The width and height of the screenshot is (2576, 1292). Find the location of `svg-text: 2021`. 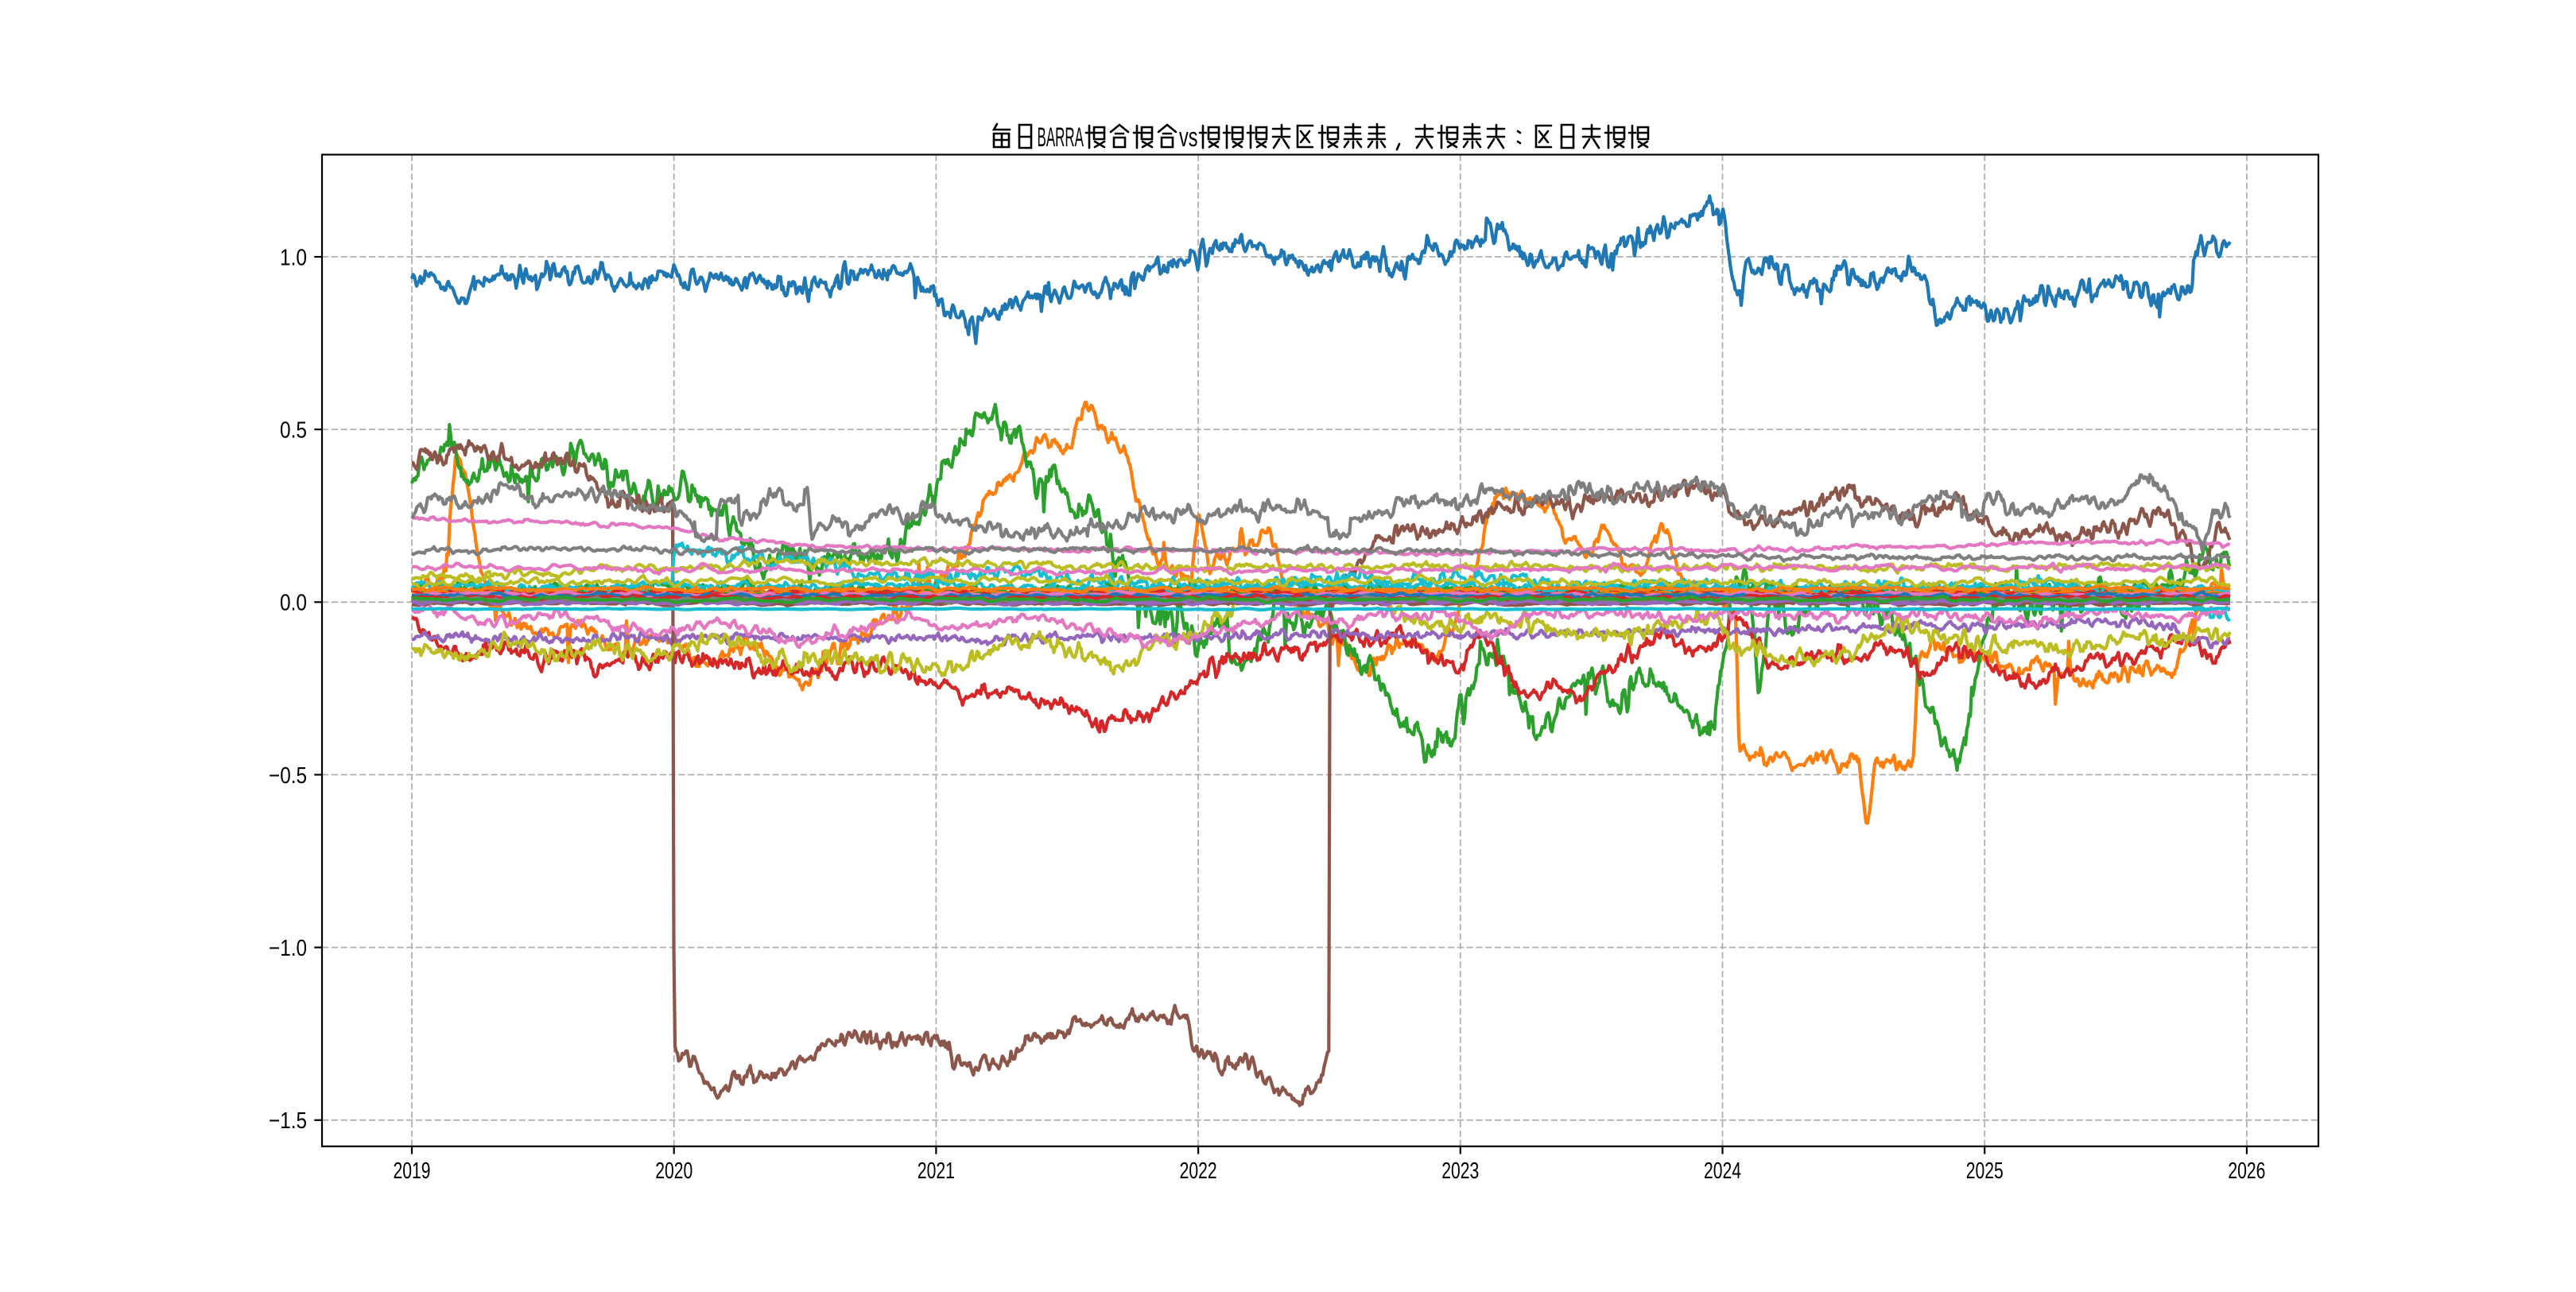

svg-text: 2021 is located at coordinates (936, 1171).